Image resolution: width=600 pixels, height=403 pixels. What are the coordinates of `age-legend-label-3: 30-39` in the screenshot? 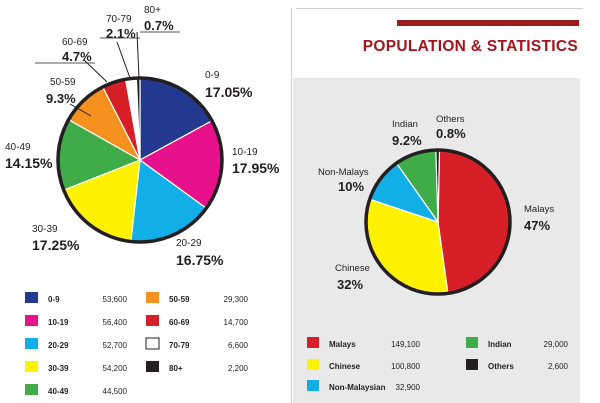 It's located at (58, 368).